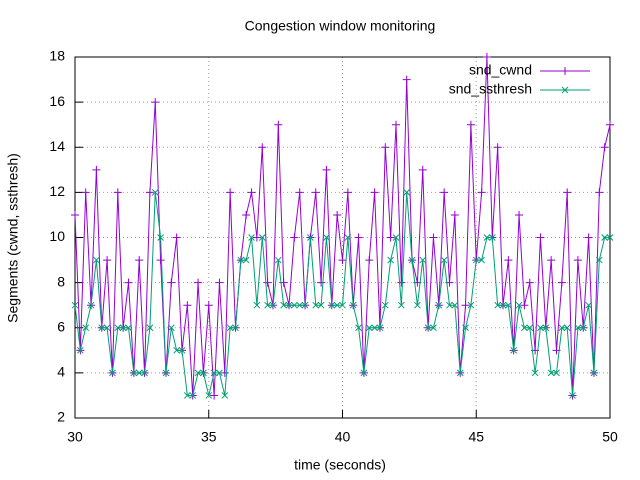  What do you see at coordinates (57, 101) in the screenshot?
I see `y-tick-label: 16` at bounding box center [57, 101].